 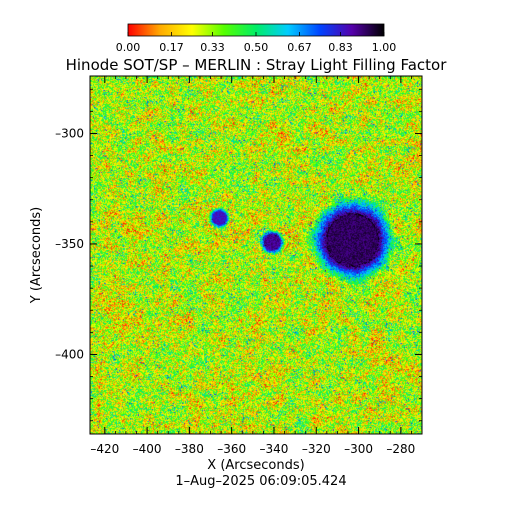 I want to click on x-tick-label: –360, so click(x=231, y=449).